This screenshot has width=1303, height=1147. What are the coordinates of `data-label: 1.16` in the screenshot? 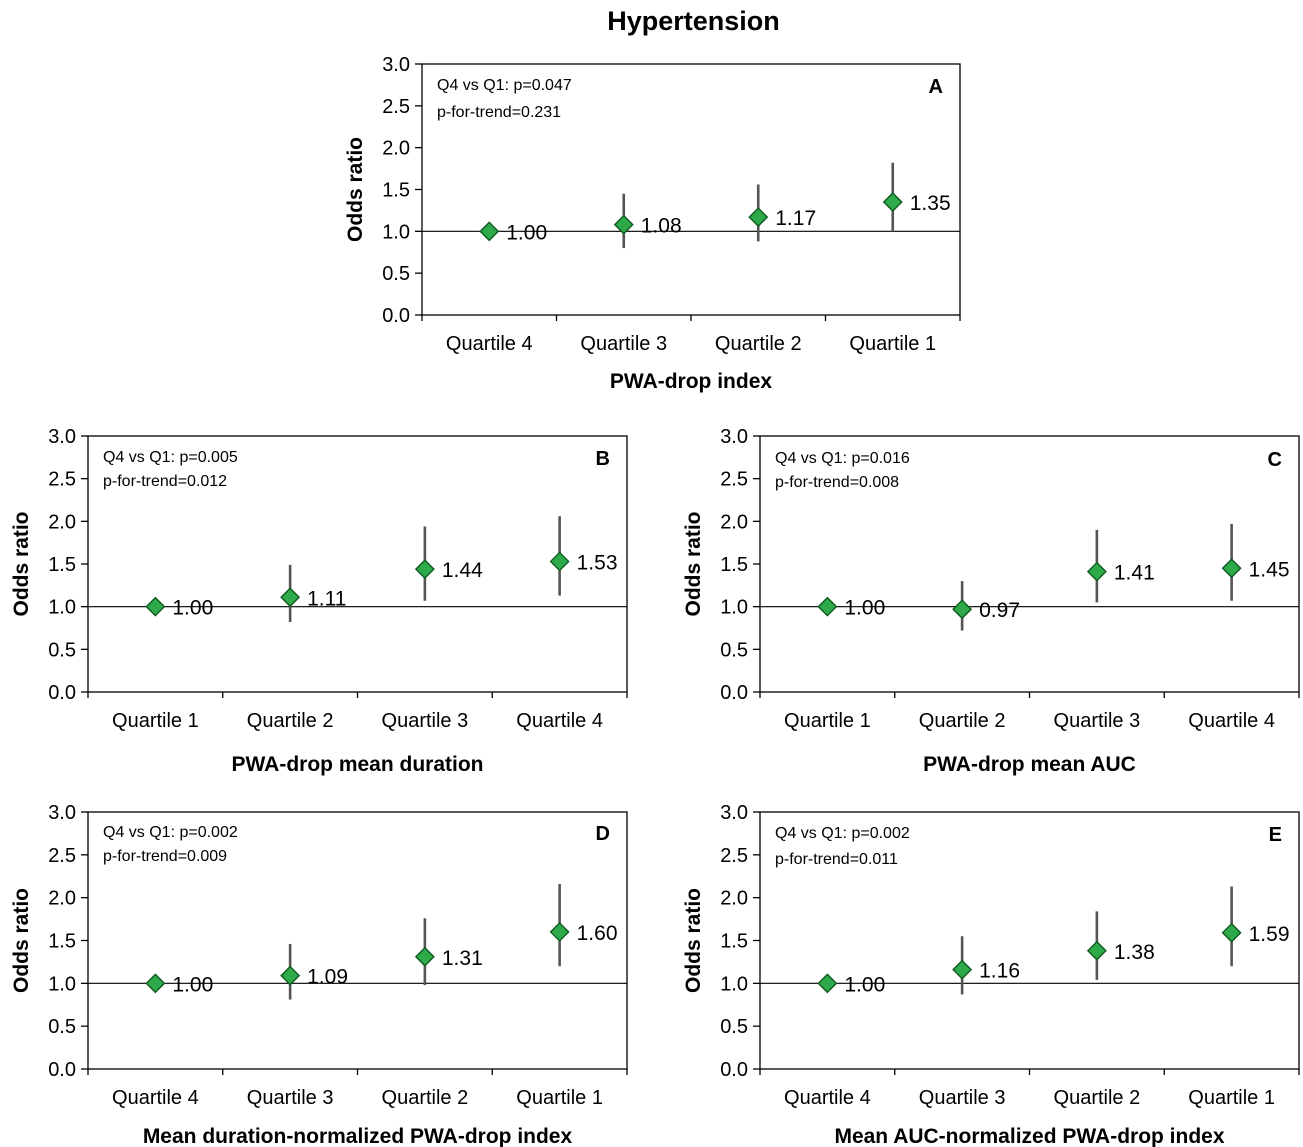 It's located at (999, 971).